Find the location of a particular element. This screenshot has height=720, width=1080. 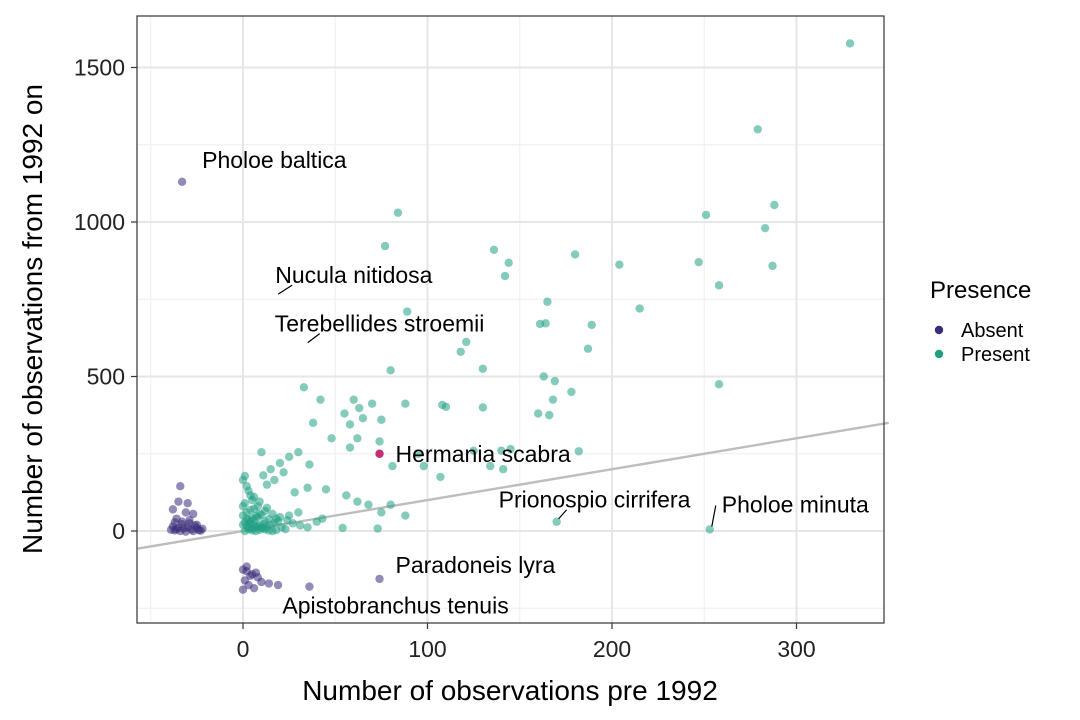

annotation-label: Prionospio cirrifera is located at coordinates (595, 500).